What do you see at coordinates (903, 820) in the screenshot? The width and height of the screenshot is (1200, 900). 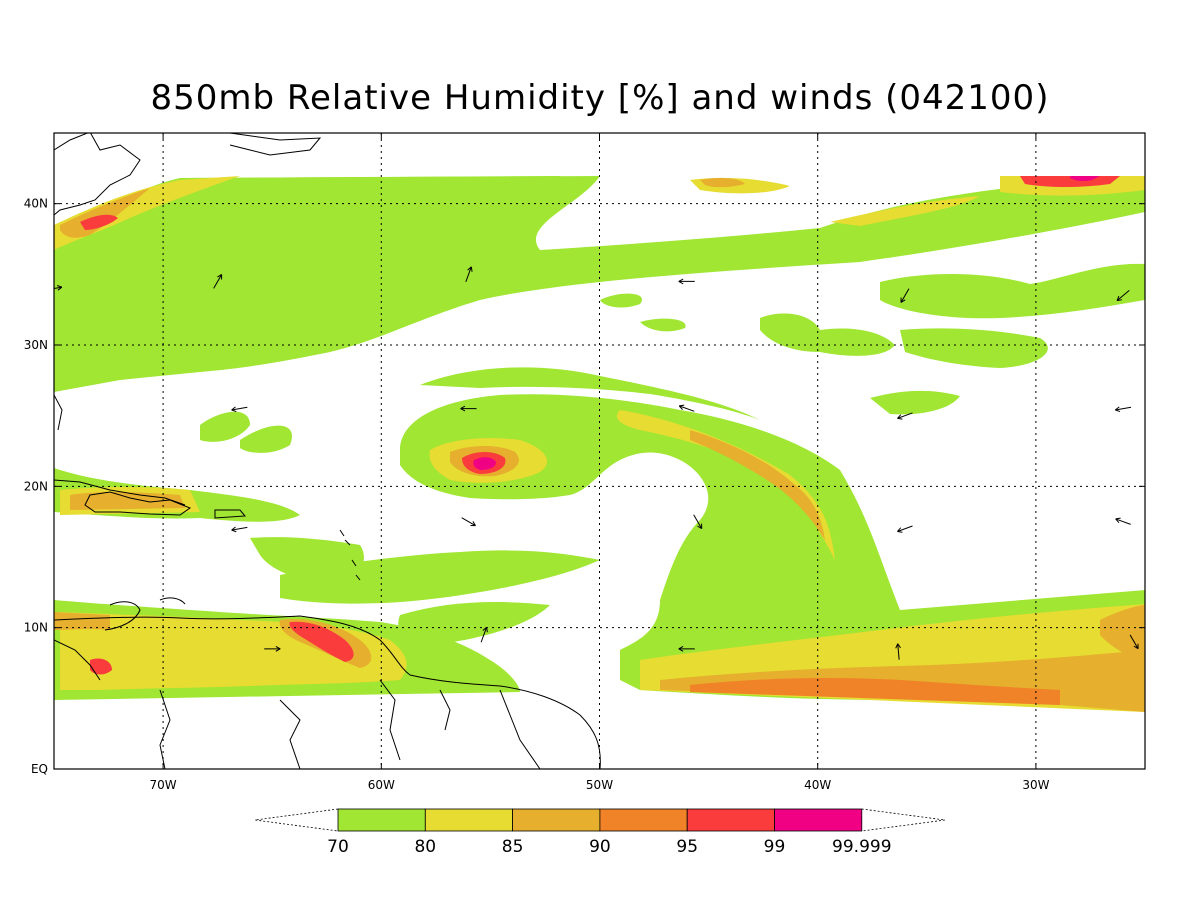 I see `colorbar-high-extension` at bounding box center [903, 820].